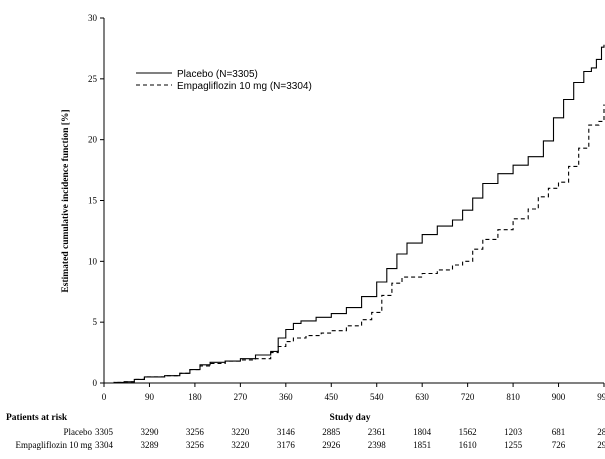 The width and height of the screenshot is (605, 459). What do you see at coordinates (422, 397) in the screenshot?
I see `x-tick-label: 630` at bounding box center [422, 397].